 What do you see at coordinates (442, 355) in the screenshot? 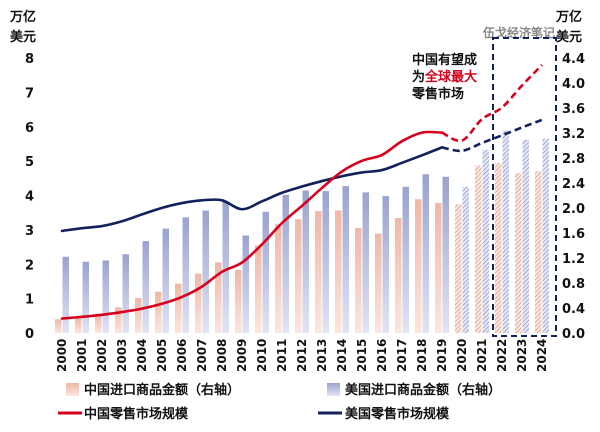
I see `x-tick-label: 2019` at bounding box center [442, 355].